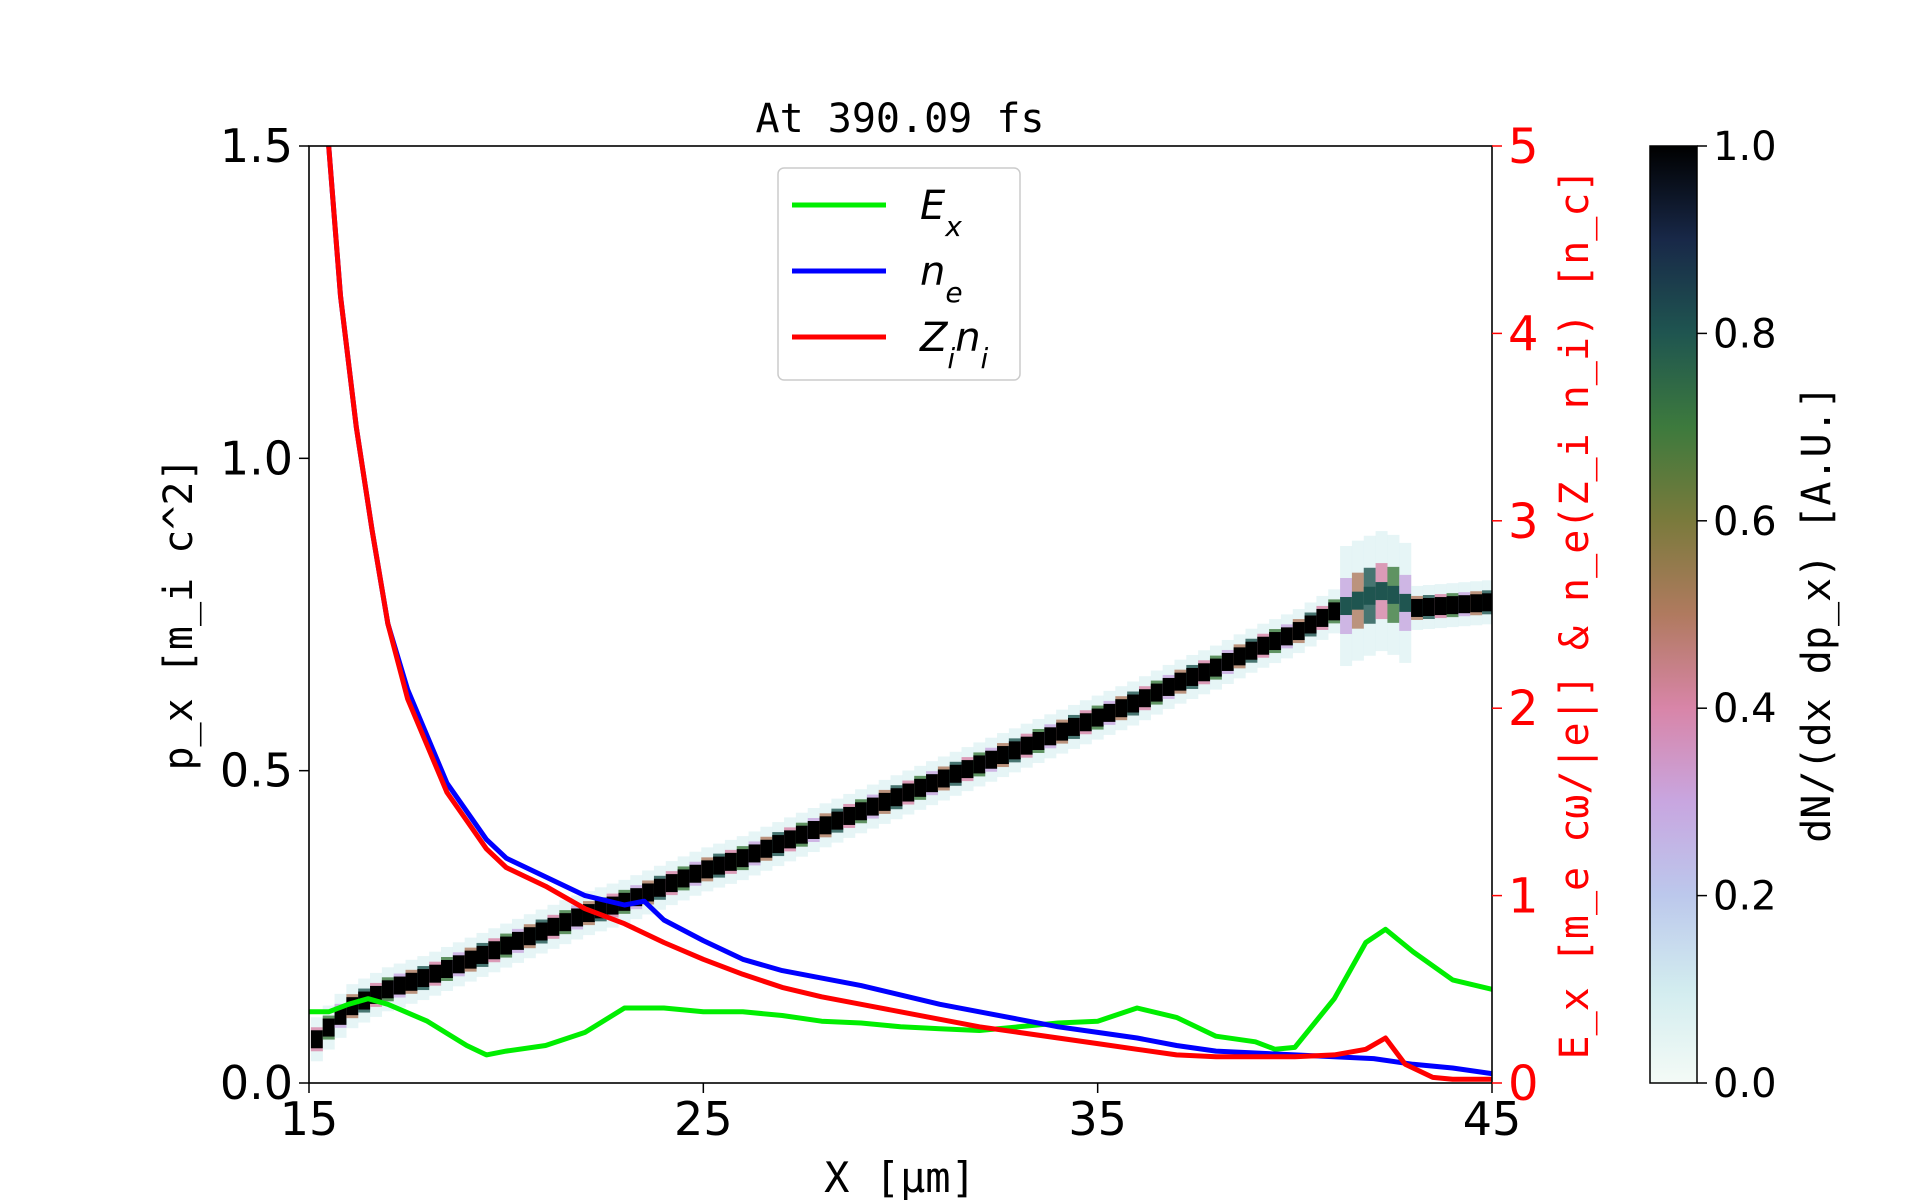 This screenshot has height=1200, width=1920. Describe the element at coordinates (179, 613) in the screenshot. I see `left-y-axis-label: p_x [m_i c^2]` at that location.